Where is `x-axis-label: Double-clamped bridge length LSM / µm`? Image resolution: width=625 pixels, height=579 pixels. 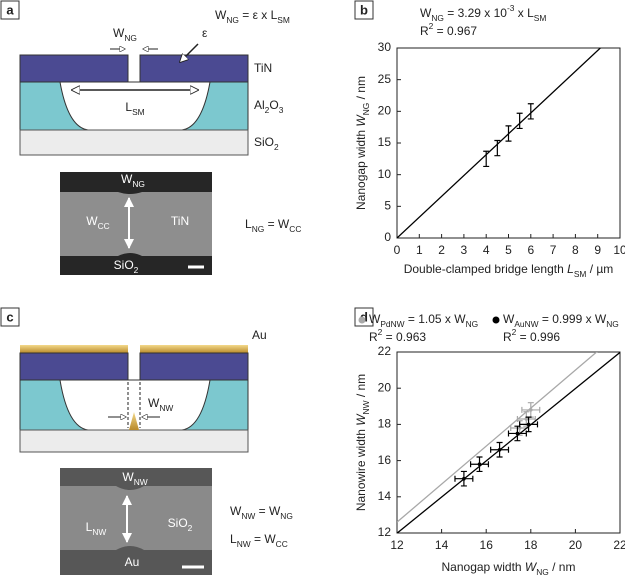
x-axis-label: Double-clamped bridge length LSM / µm is located at coordinates (509, 270).